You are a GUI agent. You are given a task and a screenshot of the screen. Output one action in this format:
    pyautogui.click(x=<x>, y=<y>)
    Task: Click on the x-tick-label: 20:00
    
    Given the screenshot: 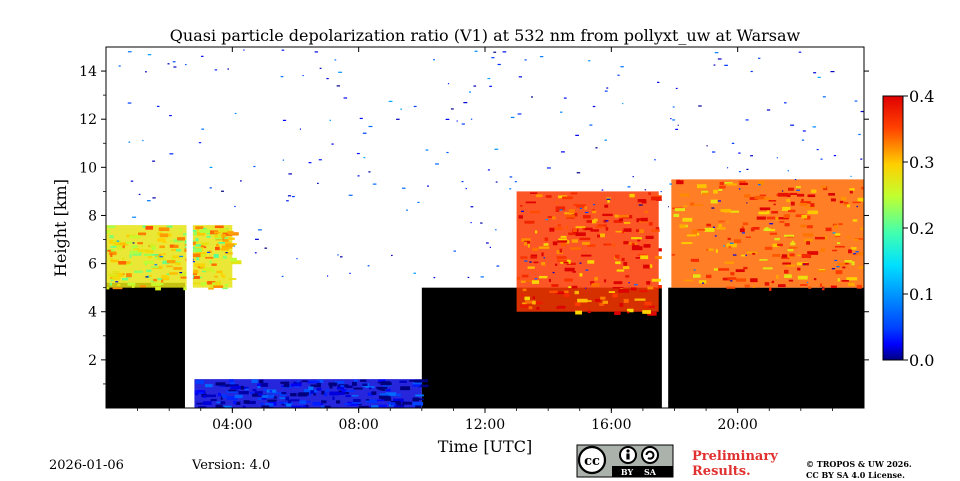 What is the action you would take?
    pyautogui.click(x=737, y=425)
    